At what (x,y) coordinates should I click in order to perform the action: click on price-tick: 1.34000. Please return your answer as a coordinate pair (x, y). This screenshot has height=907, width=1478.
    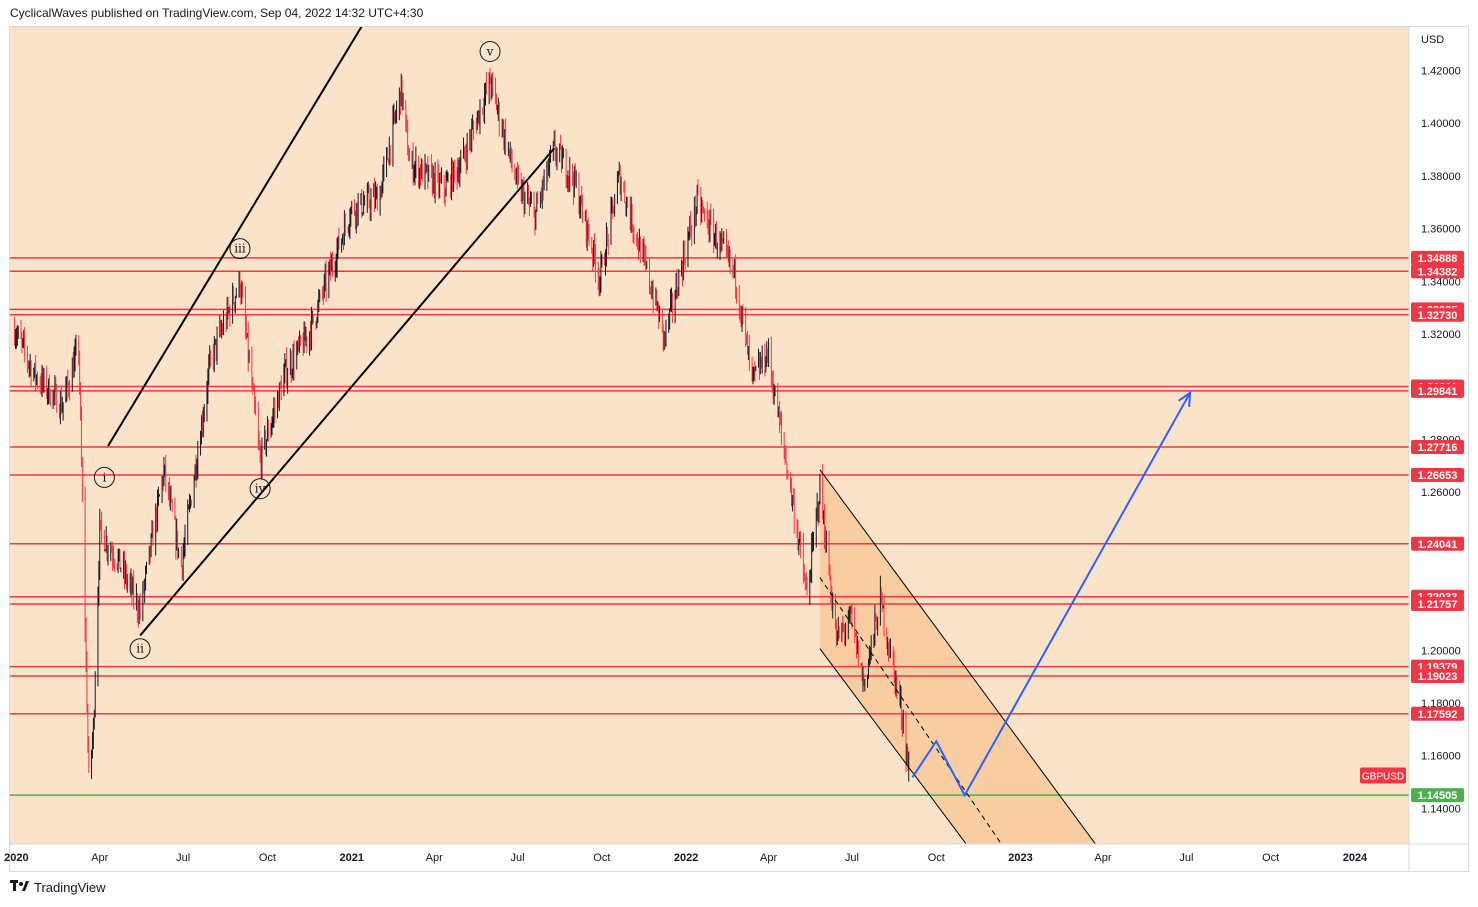
    Looking at the image, I should click on (1441, 282).